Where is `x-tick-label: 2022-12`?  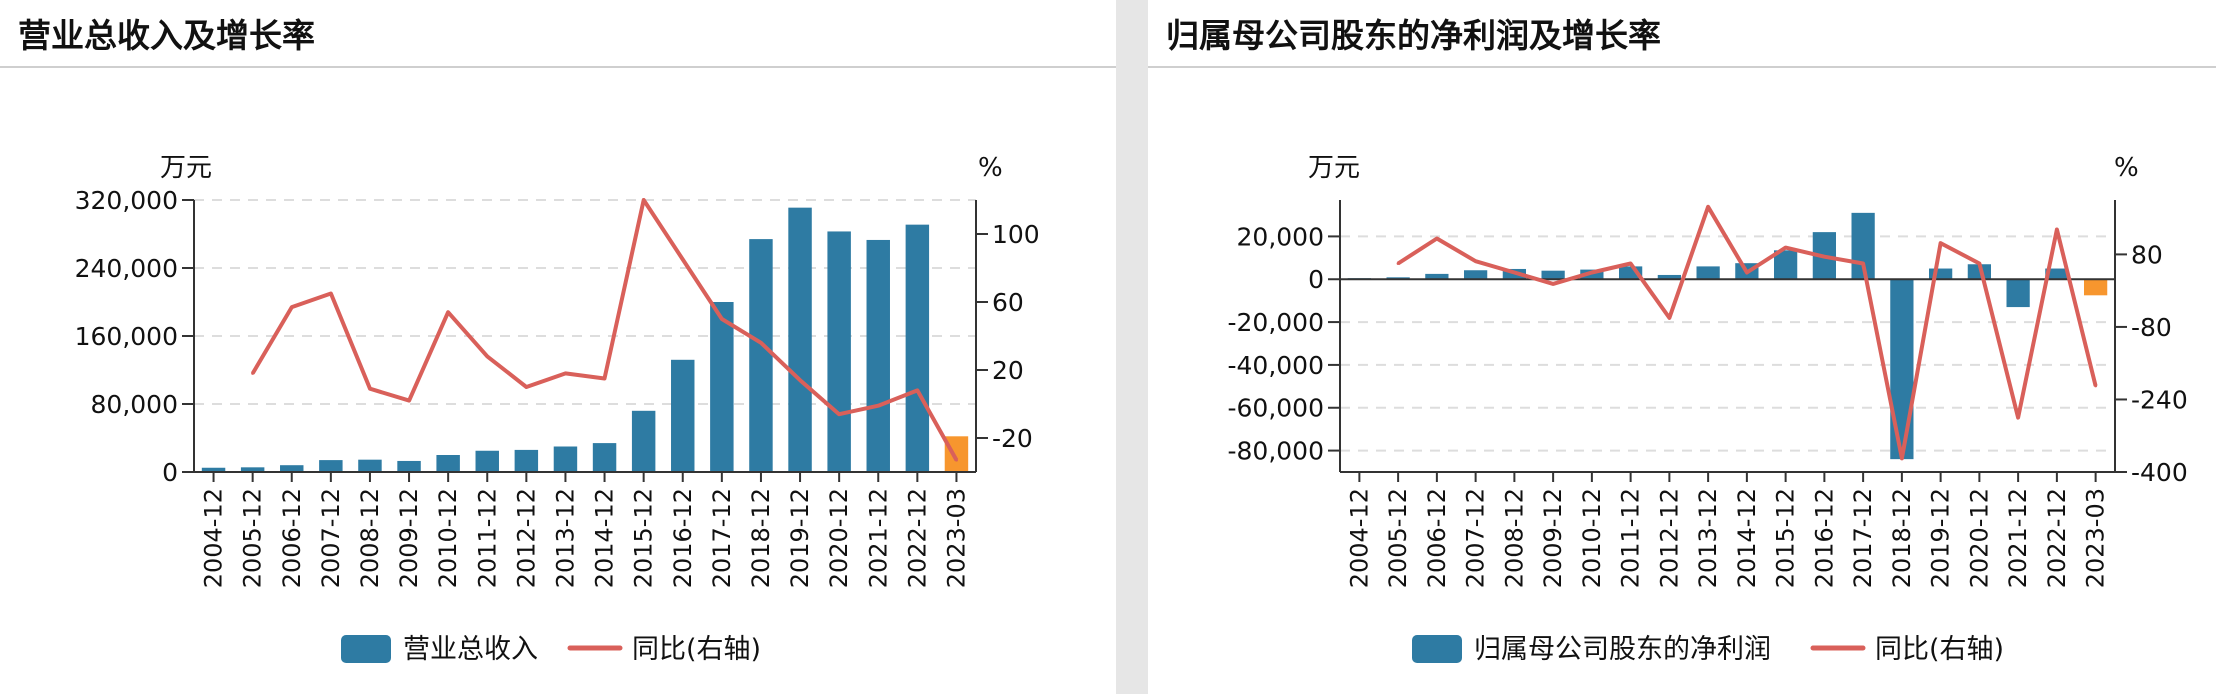 x-tick-label: 2022-12 is located at coordinates (2057, 538).